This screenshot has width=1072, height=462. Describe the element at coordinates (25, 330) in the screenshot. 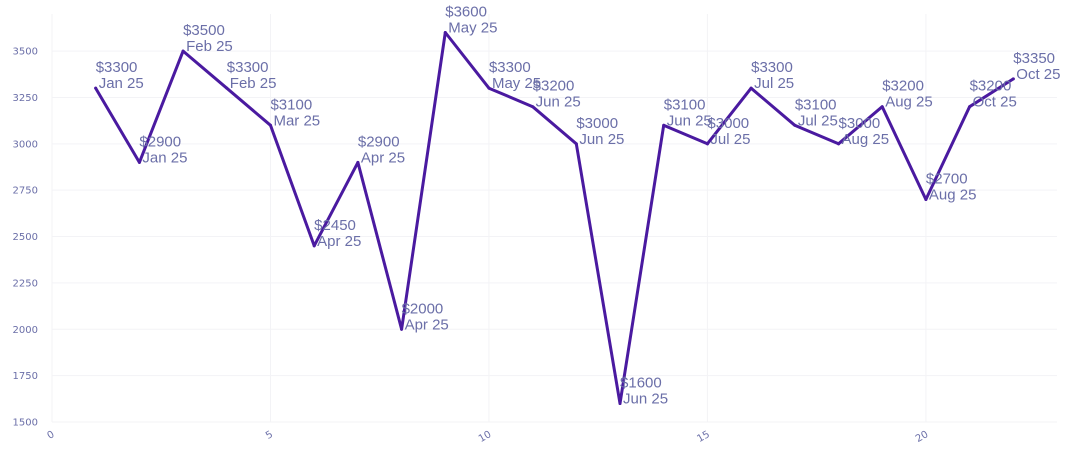

I see `y-tick-label: 2000` at that location.